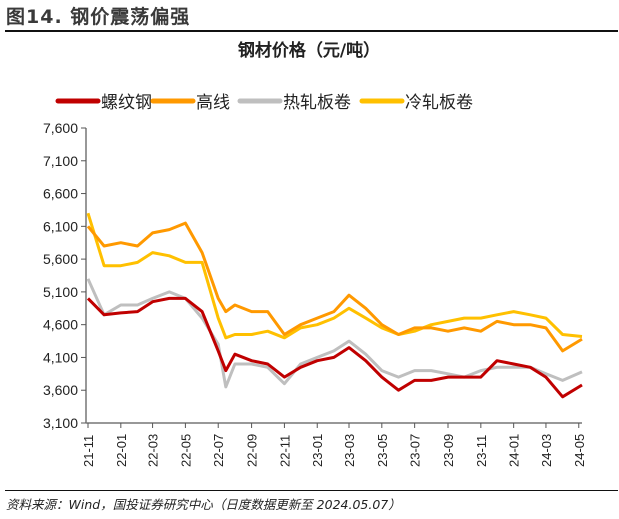 The image size is (619, 519). What do you see at coordinates (448, 450) in the screenshot?
I see `x-tick-label: 23-09` at bounding box center [448, 450].